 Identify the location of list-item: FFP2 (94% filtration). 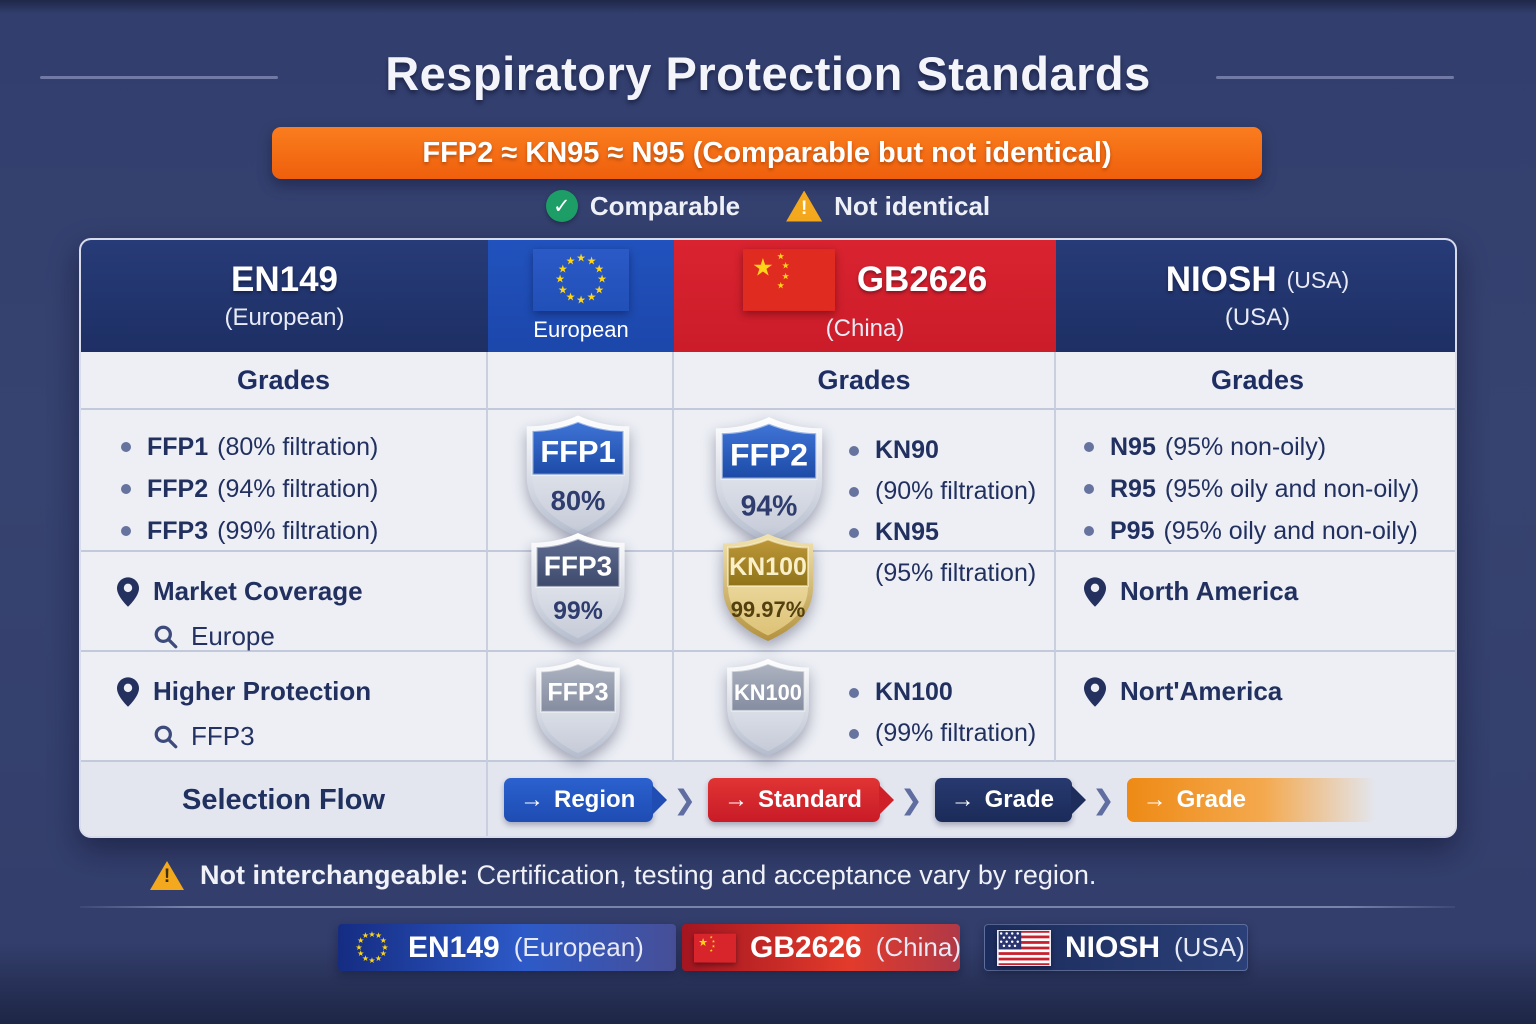
(303, 489).